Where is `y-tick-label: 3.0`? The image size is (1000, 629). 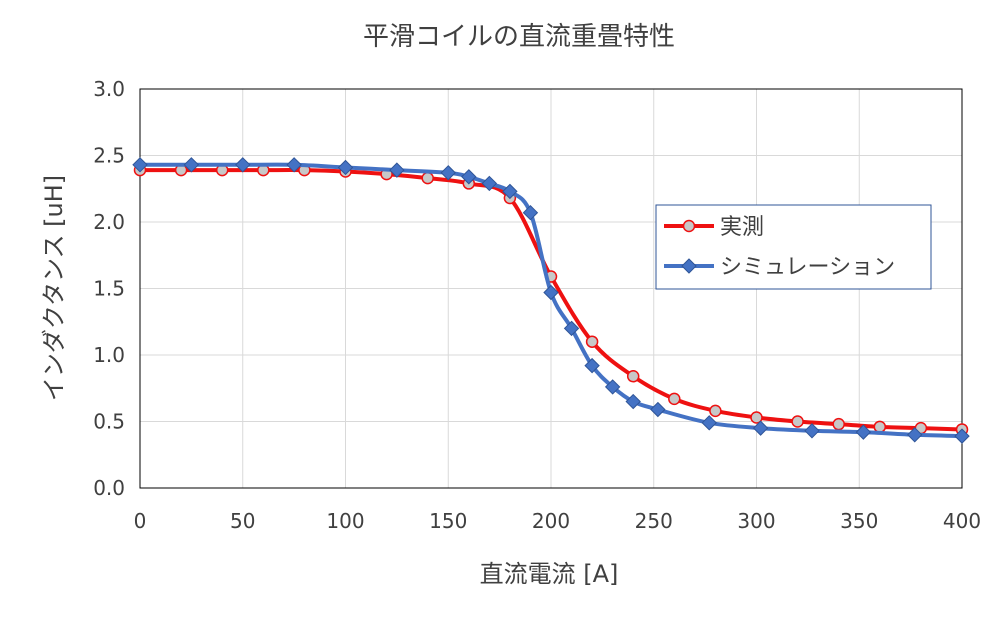 y-tick-label: 3.0 is located at coordinates (109, 89).